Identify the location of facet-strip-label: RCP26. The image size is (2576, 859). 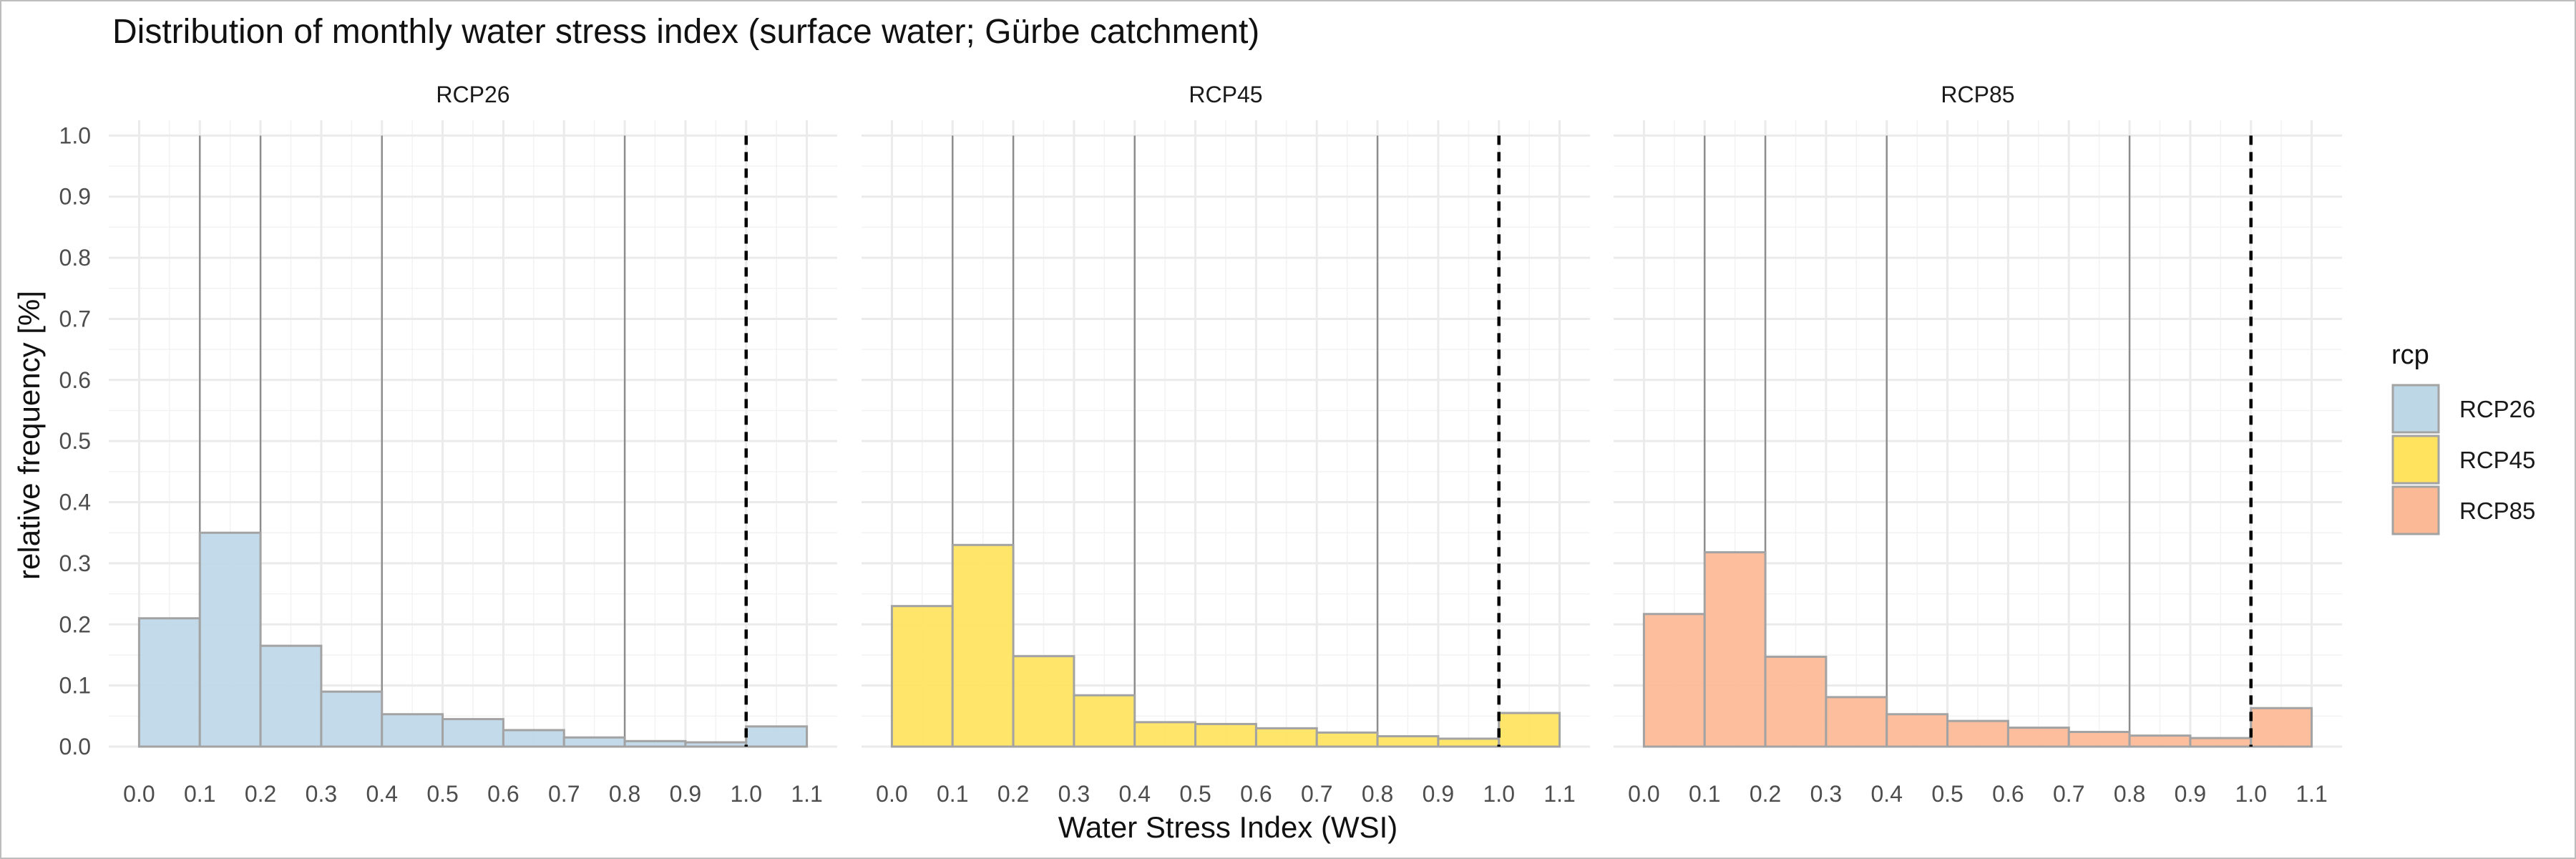
(472, 94).